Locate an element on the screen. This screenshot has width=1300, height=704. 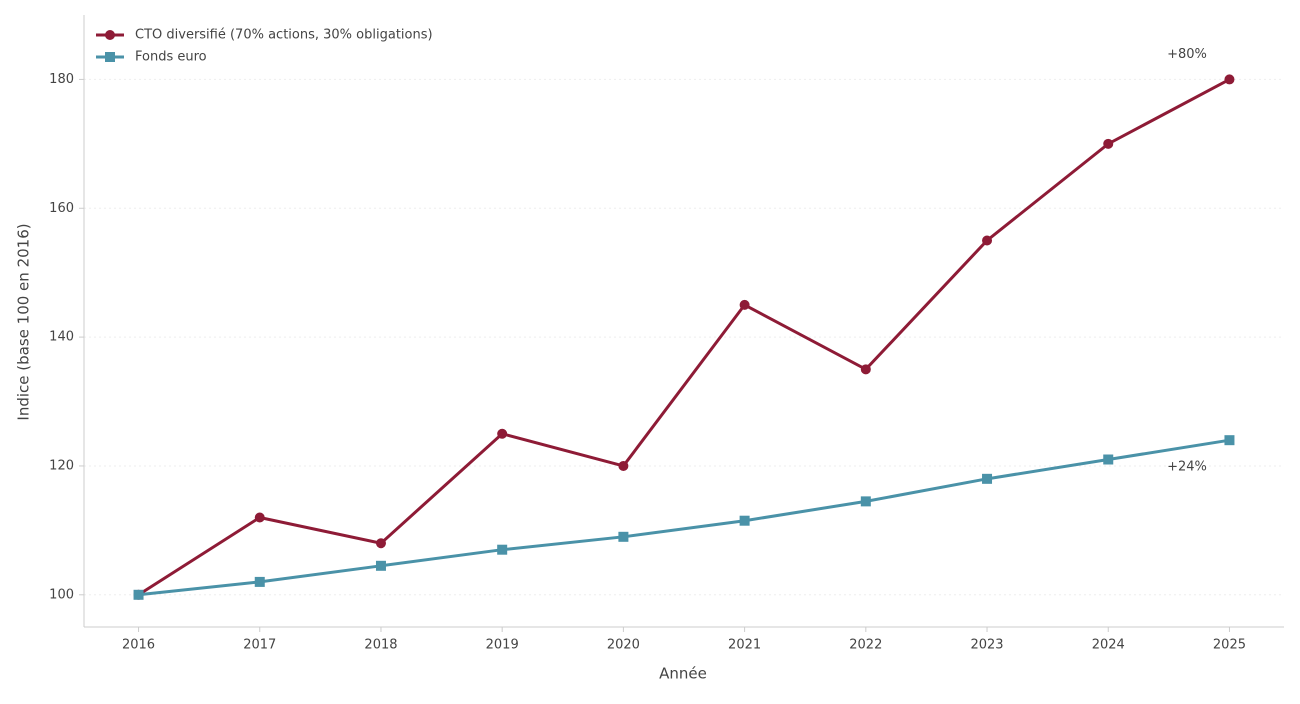
x-tick-label: 2023 is located at coordinates (986, 645).